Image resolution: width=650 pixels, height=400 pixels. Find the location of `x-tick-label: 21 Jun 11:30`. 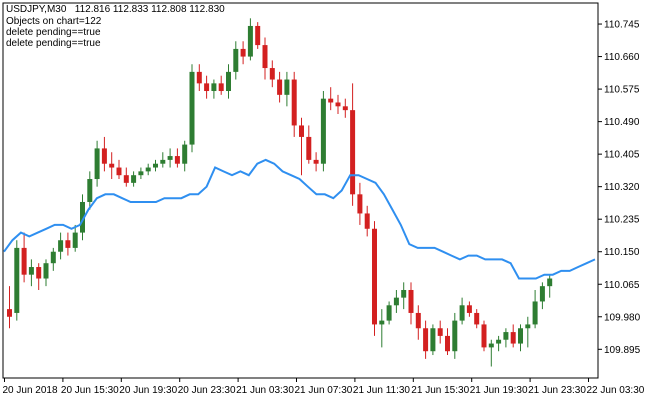

x-tick-label: 21 Jun 11:30 is located at coordinates (382, 390).